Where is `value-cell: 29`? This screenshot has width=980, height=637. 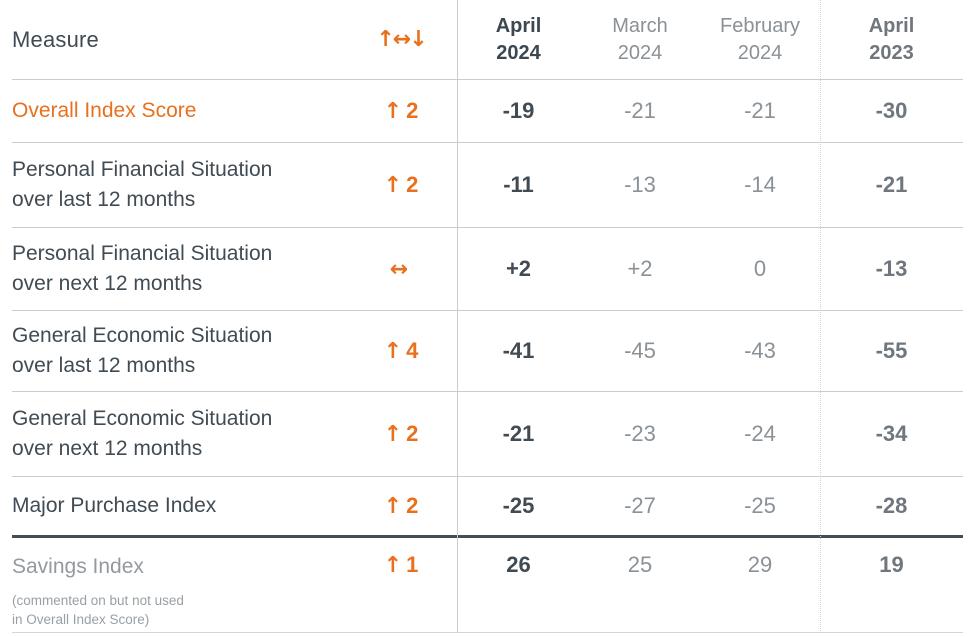
value-cell: 29 is located at coordinates (760, 558).